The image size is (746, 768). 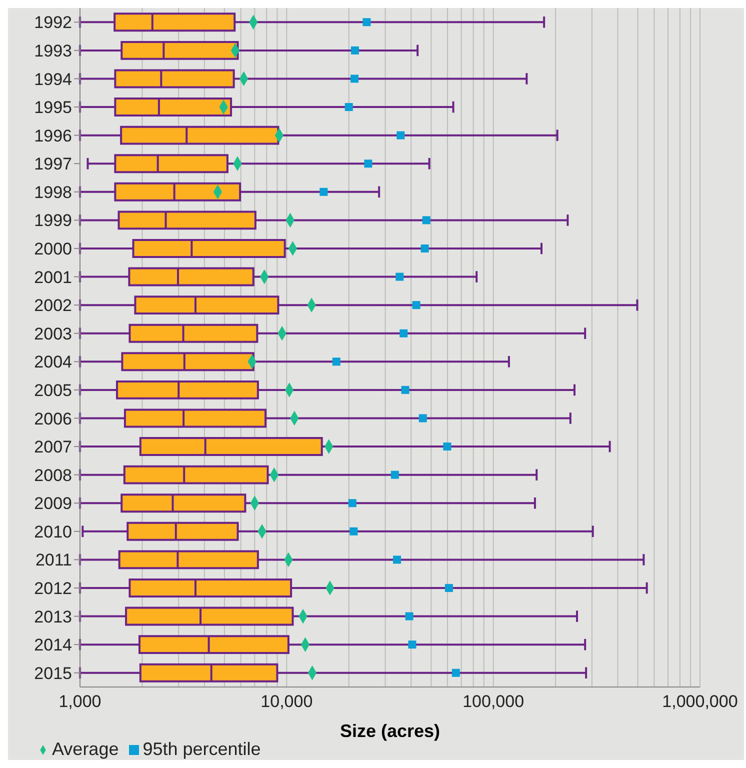 What do you see at coordinates (53, 277) in the screenshot?
I see `y-tick-label: 2001` at bounding box center [53, 277].